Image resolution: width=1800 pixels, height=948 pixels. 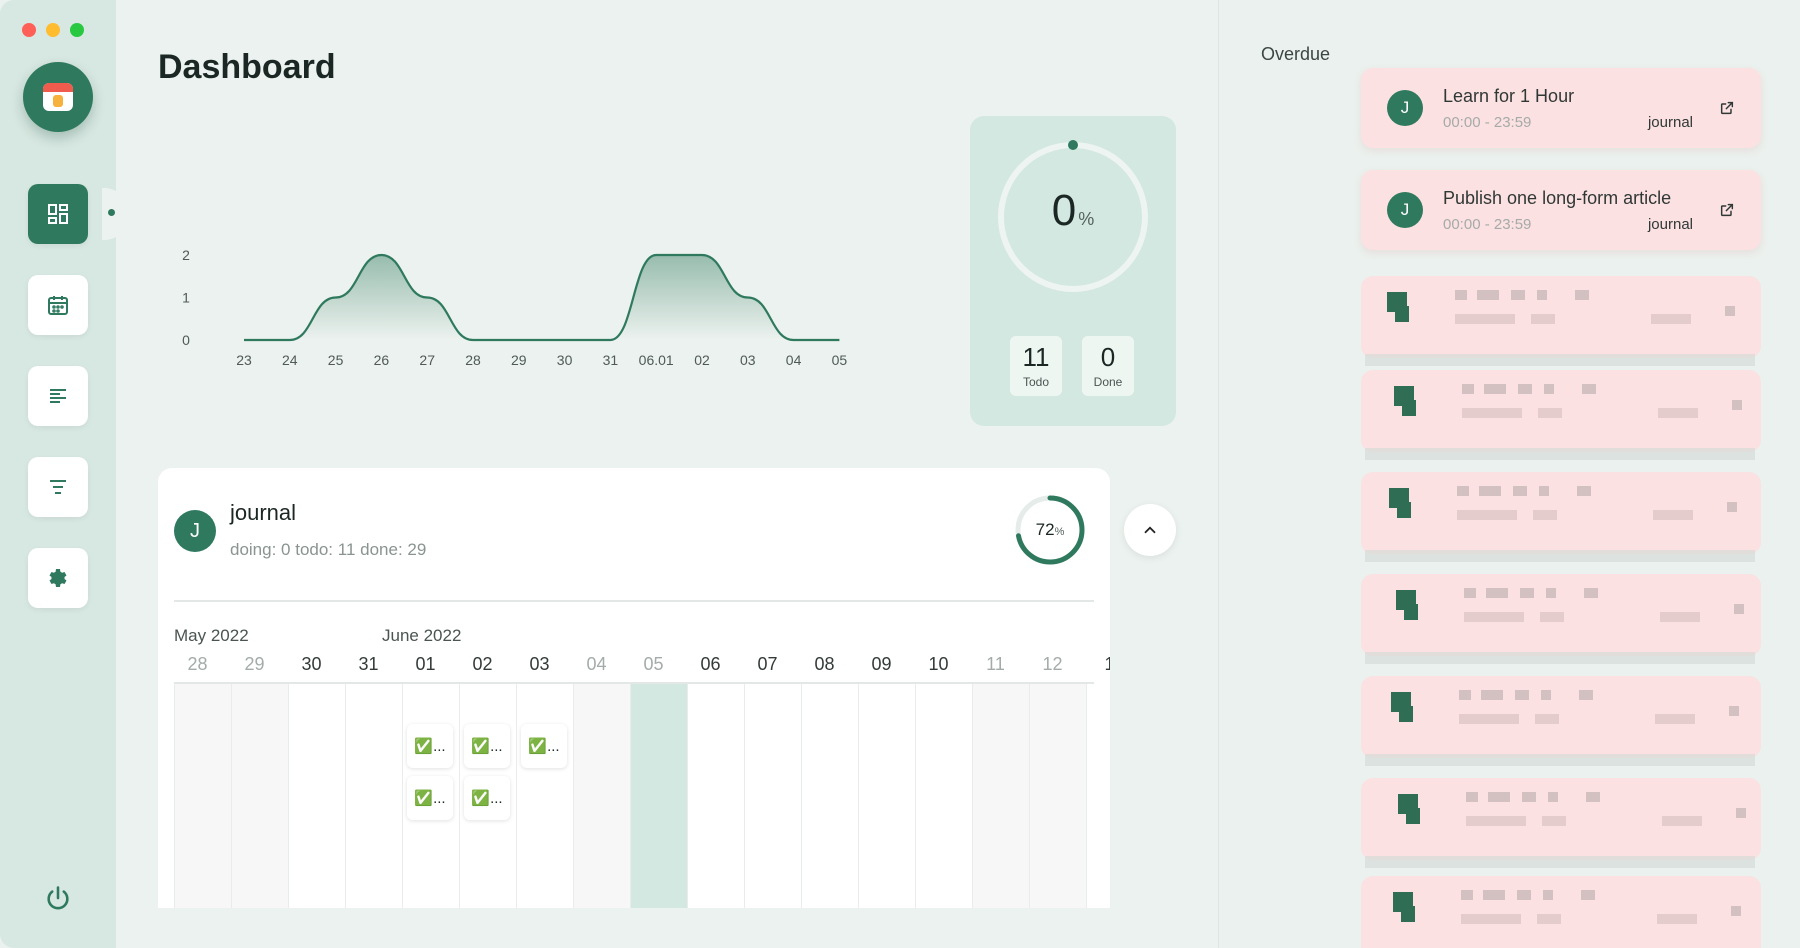 What do you see at coordinates (382, 360) in the screenshot?
I see `x-tick-label: 26` at bounding box center [382, 360].